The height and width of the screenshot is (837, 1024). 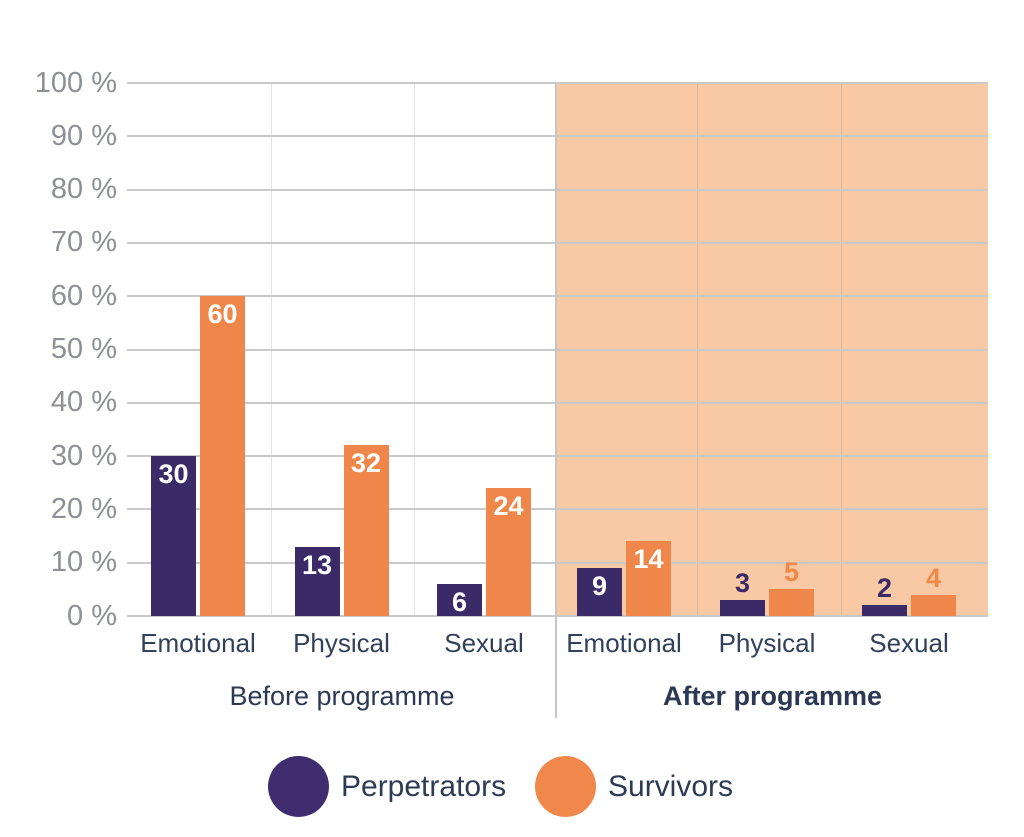 What do you see at coordinates (222, 314) in the screenshot?
I see `bar-value-label: 60` at bounding box center [222, 314].